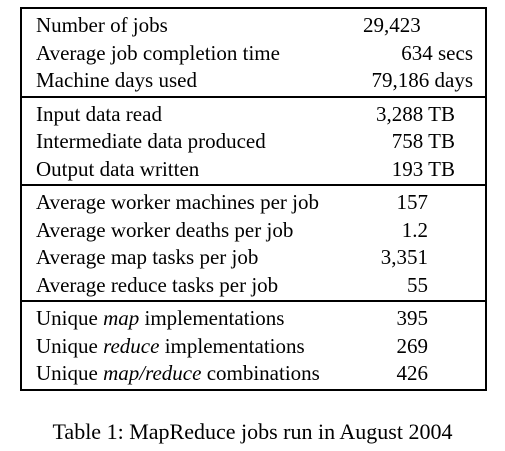 This screenshot has height=451, width=505. I want to click on row-label: Output data written, so click(118, 168).